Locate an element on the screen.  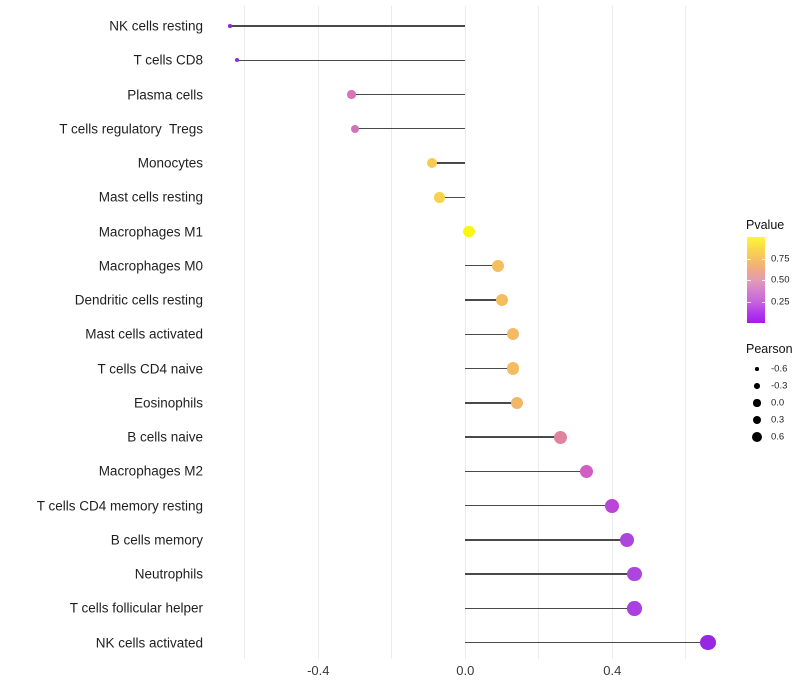
y-axis-label: Macrophages M2 is located at coordinates (150, 471).